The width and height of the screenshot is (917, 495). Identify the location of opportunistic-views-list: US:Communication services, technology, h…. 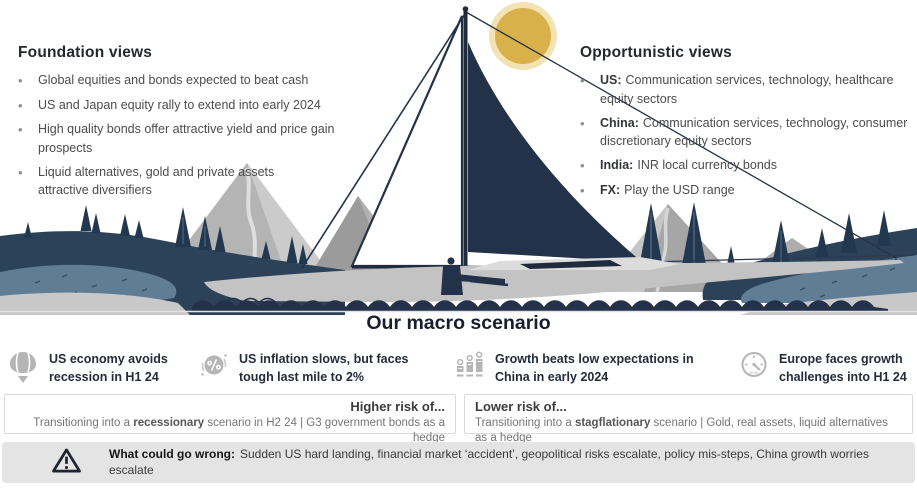
(746, 135).